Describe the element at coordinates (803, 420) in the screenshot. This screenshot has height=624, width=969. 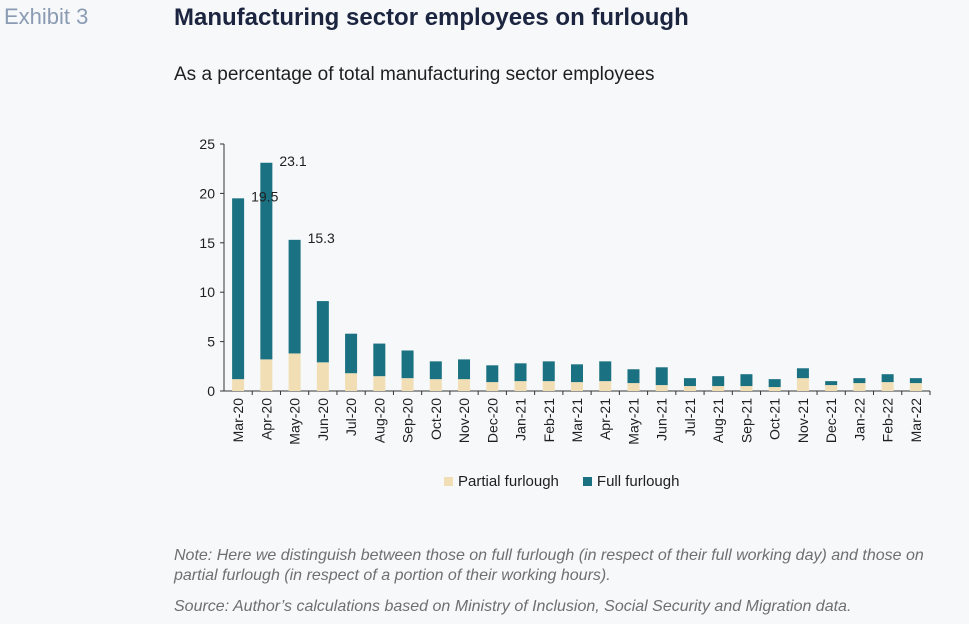
I see `x-tick-label: Nov-21` at that location.